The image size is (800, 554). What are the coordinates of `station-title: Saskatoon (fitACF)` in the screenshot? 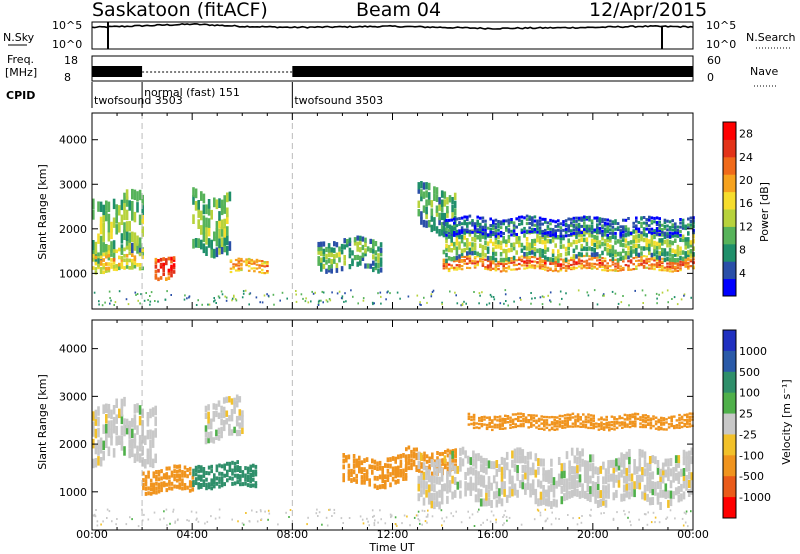 It's located at (180, 10).